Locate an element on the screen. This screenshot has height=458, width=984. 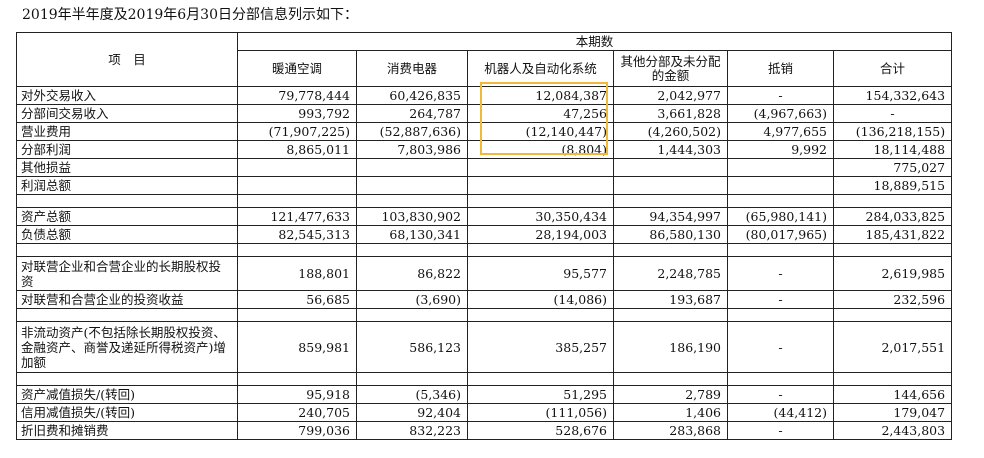
table-caption: 2019年半年度及2019年6月30日分部信息列示如下： is located at coordinates (190, 15).